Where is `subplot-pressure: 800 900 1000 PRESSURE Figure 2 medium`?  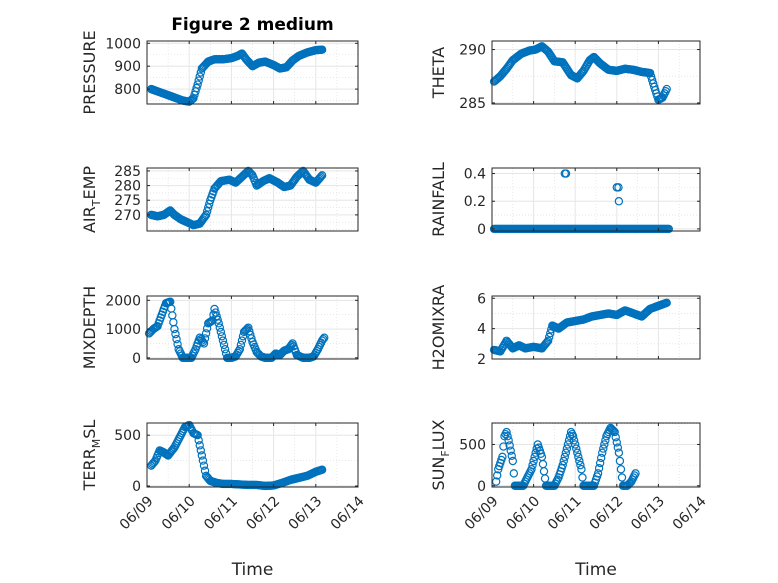
subplot-pressure: 800 900 1000 PRESSURE Figure 2 medium is located at coordinates (219, 65).